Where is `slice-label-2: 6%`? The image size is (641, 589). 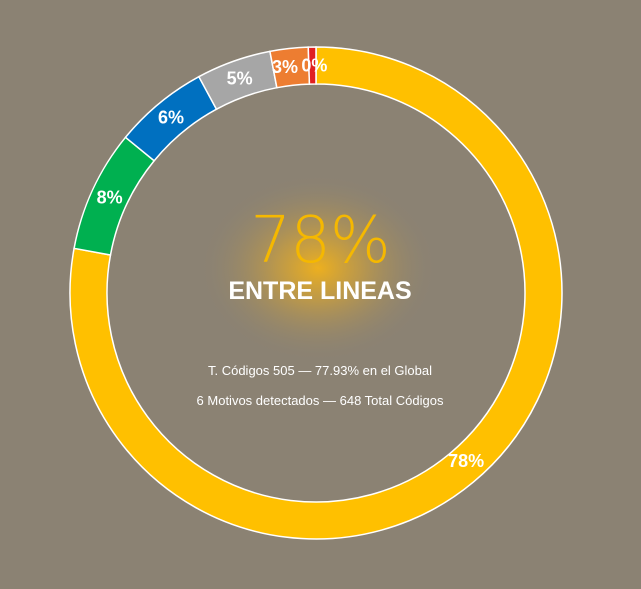 slice-label-2: 6% is located at coordinates (171, 118).